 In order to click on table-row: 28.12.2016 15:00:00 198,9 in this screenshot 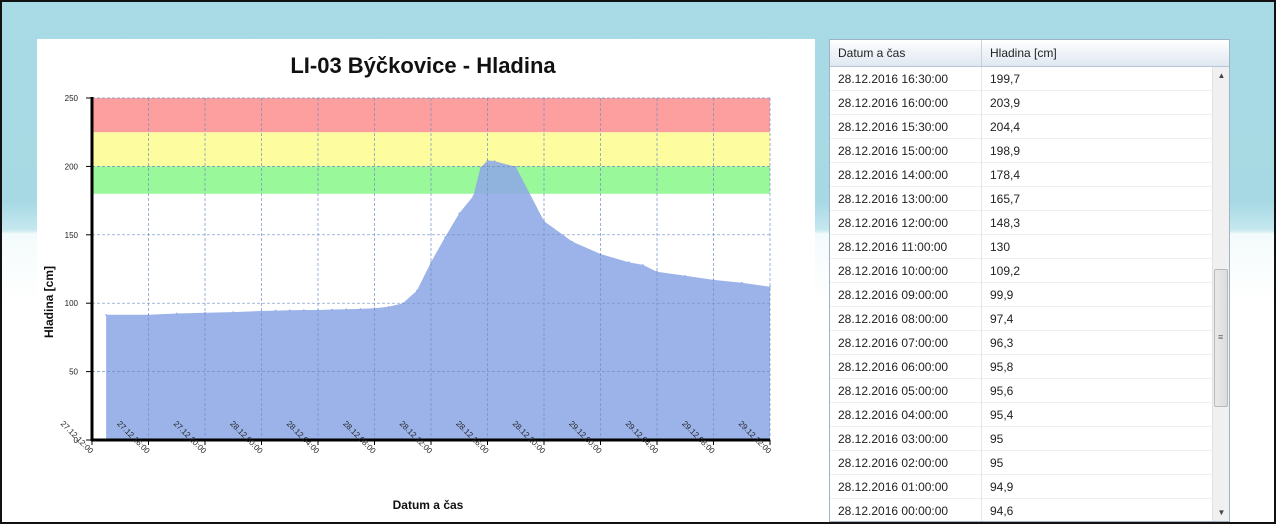, I will do `click(1021, 151)`.